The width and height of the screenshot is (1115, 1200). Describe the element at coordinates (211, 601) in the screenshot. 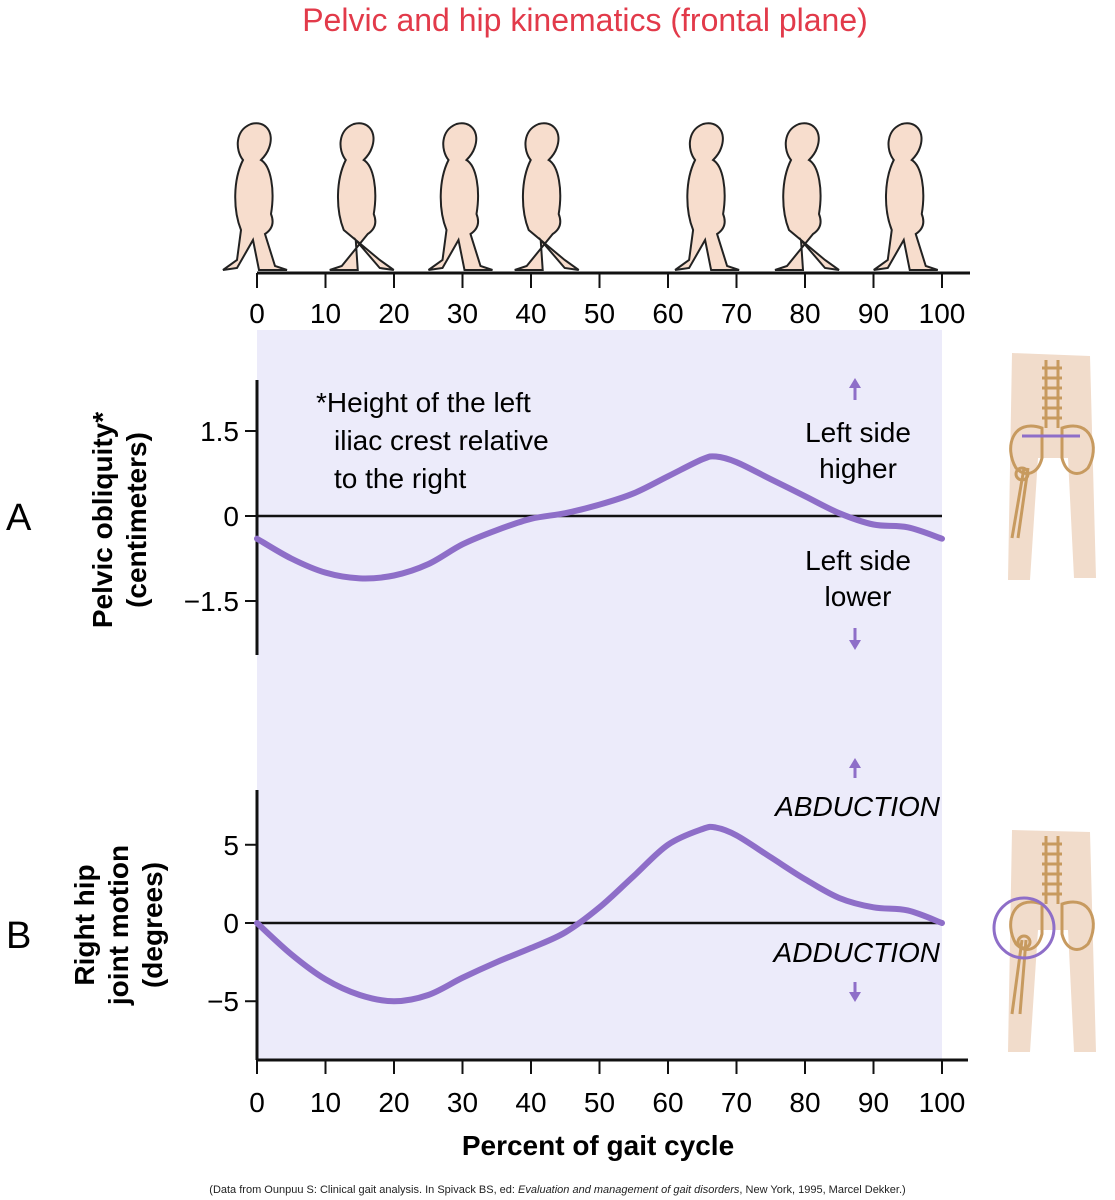

I see `panel-a-y-tick-label: −1.5` at that location.